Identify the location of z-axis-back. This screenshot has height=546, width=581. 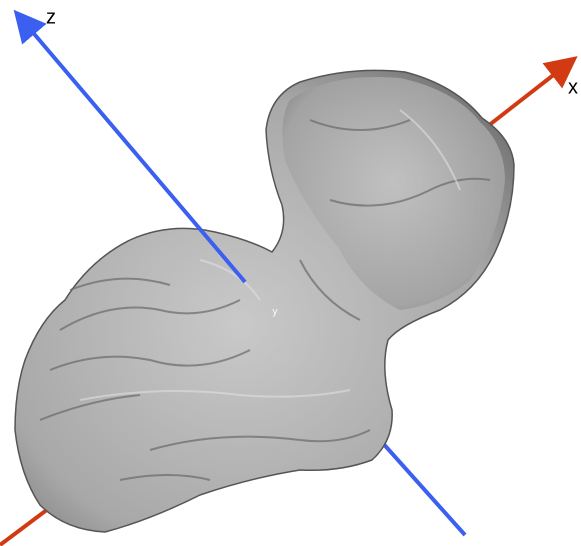
(422, 487).